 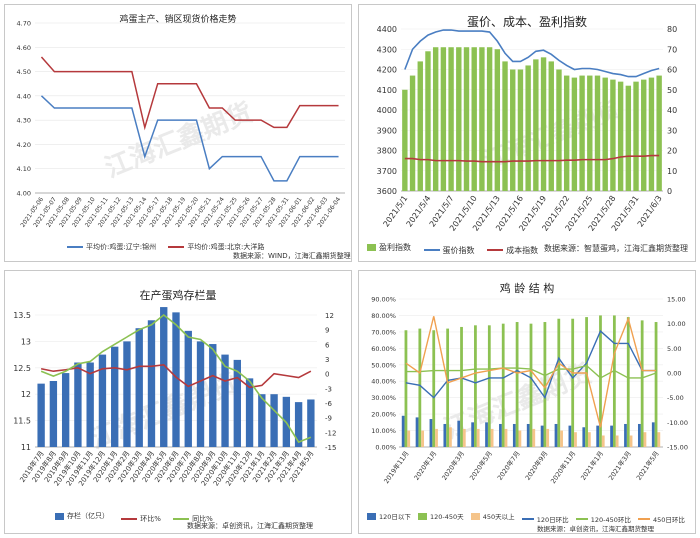 I want to click on y-right-tick-label: 5.00, so click(x=674, y=349).